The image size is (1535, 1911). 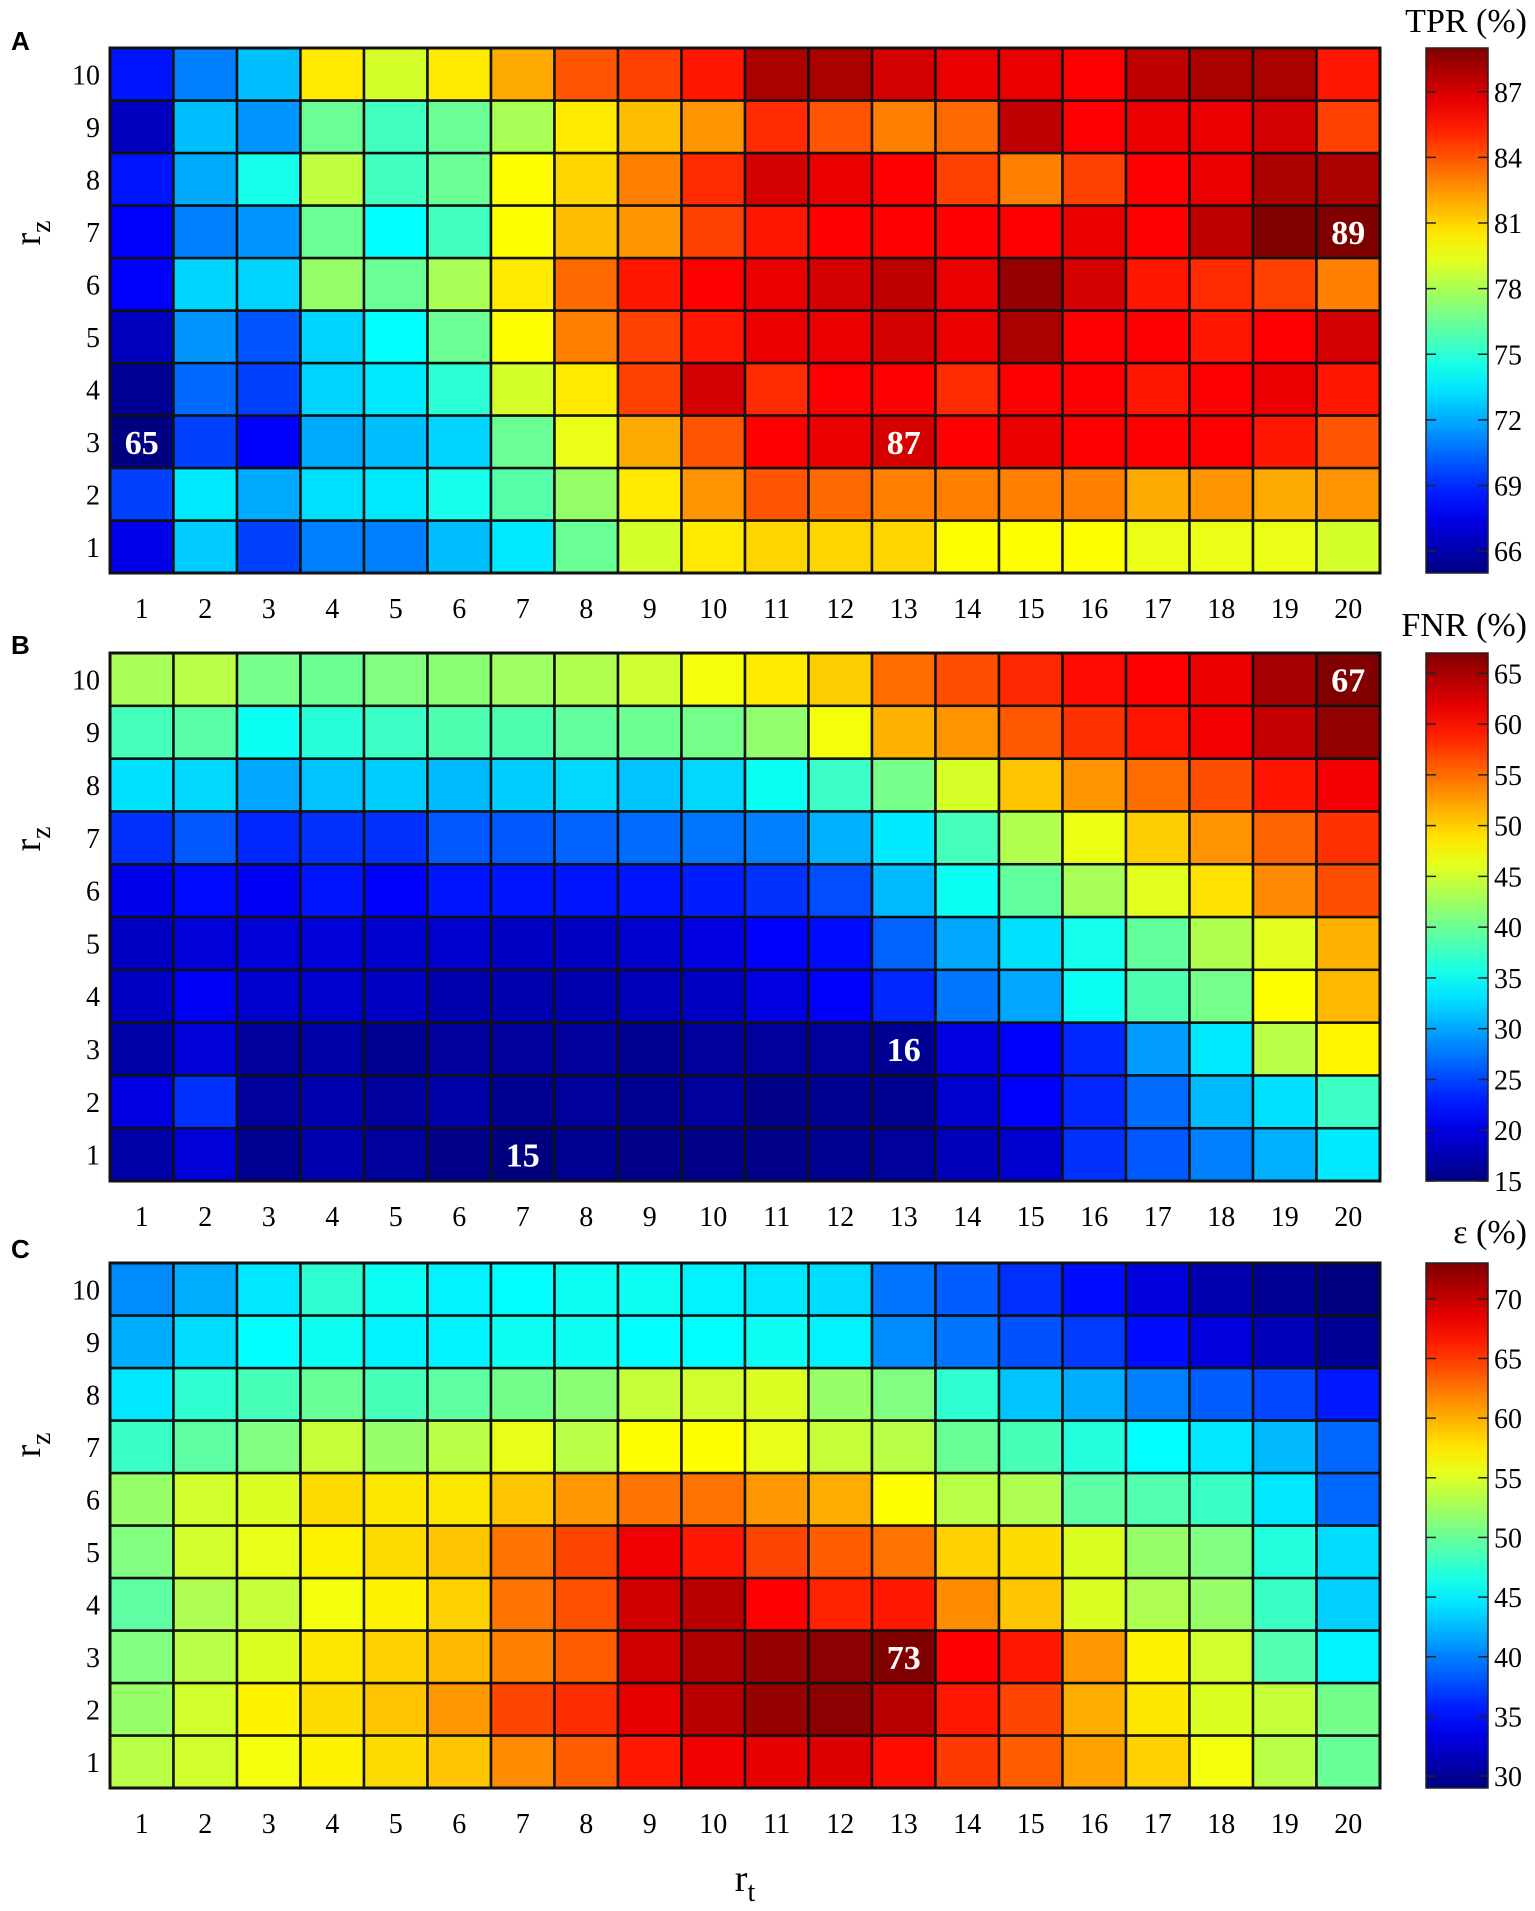 I want to click on x-tick-label: 16, so click(x=1094, y=1217).